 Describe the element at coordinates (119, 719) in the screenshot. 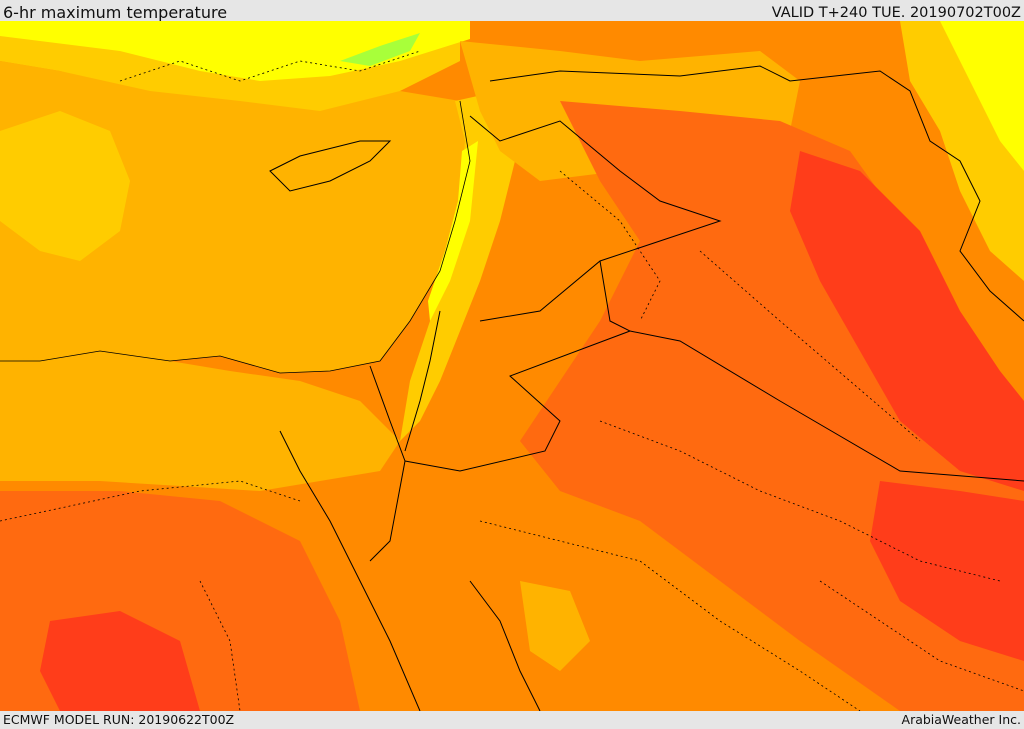

I see `model-run: ECMWF MODEL RUN: 20190622T00Z` at that location.